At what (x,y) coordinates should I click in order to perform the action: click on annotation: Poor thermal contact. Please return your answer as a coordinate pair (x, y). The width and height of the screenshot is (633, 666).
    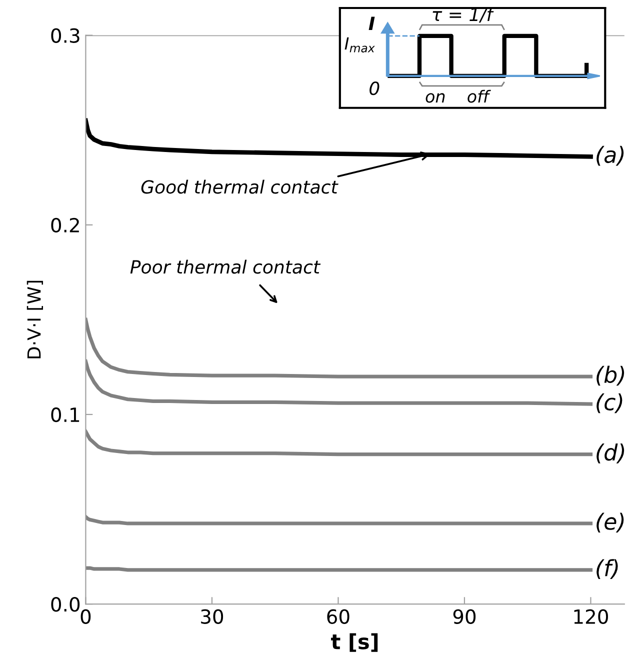
    Looking at the image, I should click on (225, 267).